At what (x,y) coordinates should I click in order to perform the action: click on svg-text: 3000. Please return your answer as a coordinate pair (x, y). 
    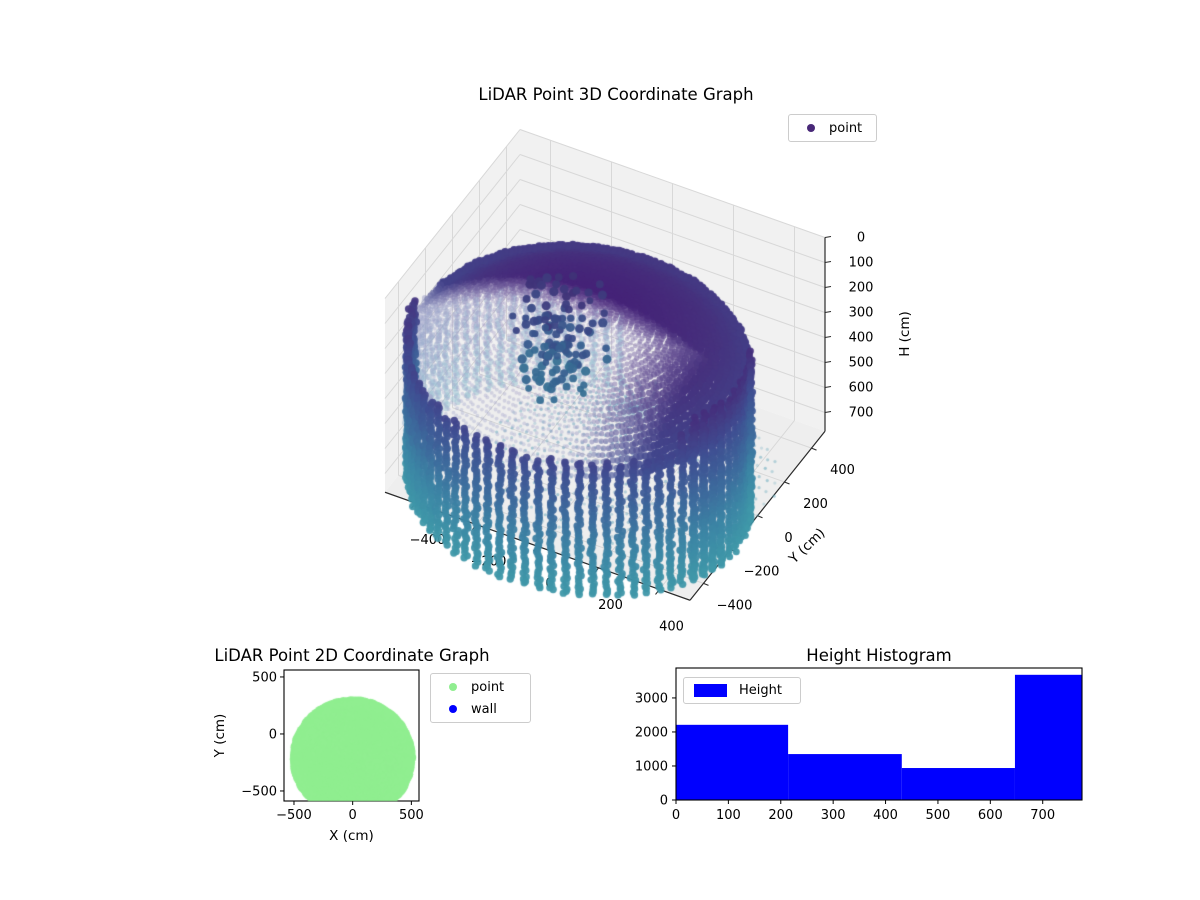
    Looking at the image, I should click on (651, 698).